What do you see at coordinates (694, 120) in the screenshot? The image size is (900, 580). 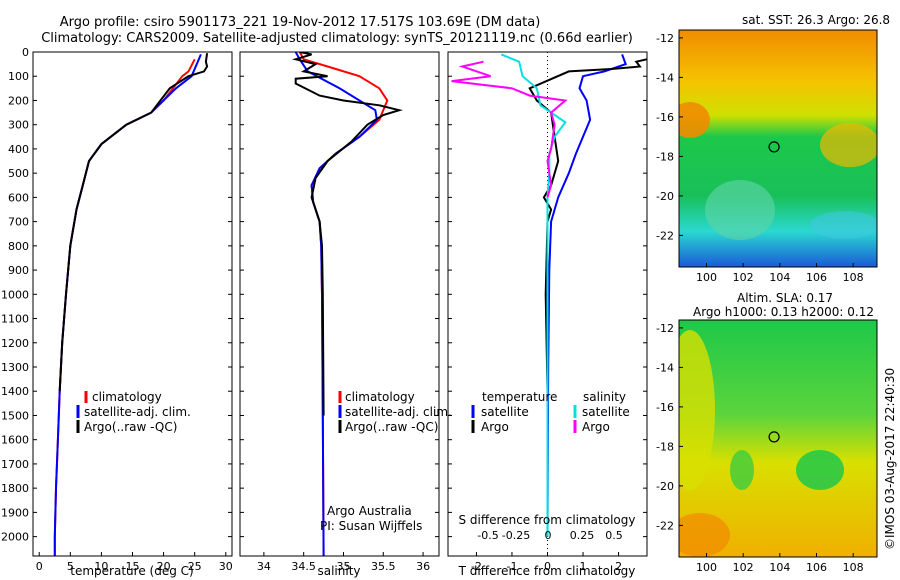 I see `sst-warm-patch` at bounding box center [694, 120].